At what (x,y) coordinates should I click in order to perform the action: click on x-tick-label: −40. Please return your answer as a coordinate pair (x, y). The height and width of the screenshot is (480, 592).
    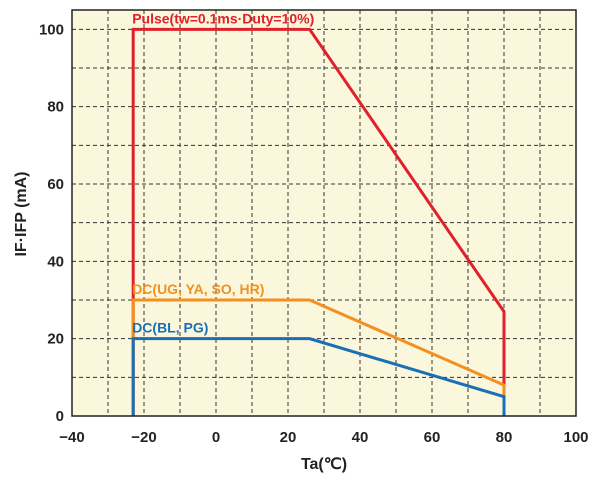
    Looking at the image, I should click on (71, 437).